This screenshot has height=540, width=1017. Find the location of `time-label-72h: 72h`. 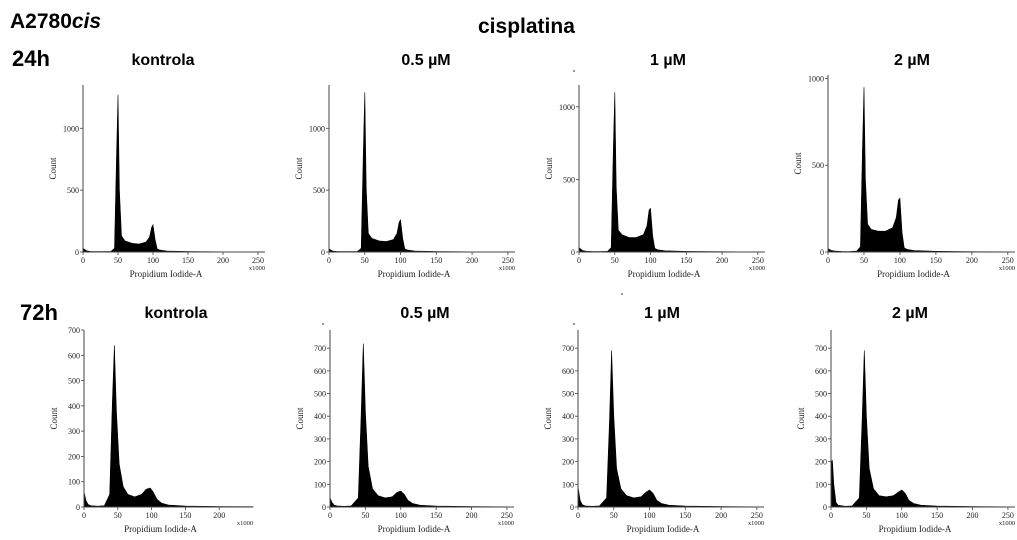

time-label-72h: 72h is located at coordinates (39, 312).